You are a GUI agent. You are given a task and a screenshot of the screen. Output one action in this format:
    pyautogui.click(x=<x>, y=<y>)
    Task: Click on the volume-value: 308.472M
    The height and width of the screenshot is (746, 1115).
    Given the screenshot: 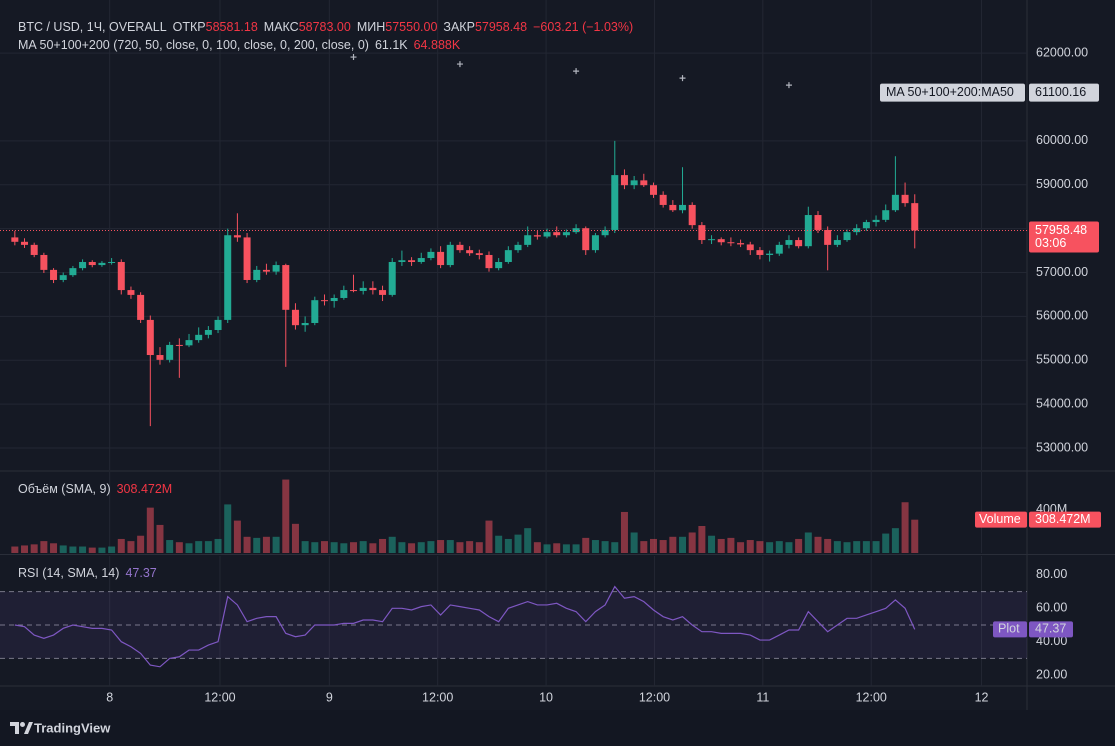 What is the action you would take?
    pyautogui.click(x=144, y=489)
    